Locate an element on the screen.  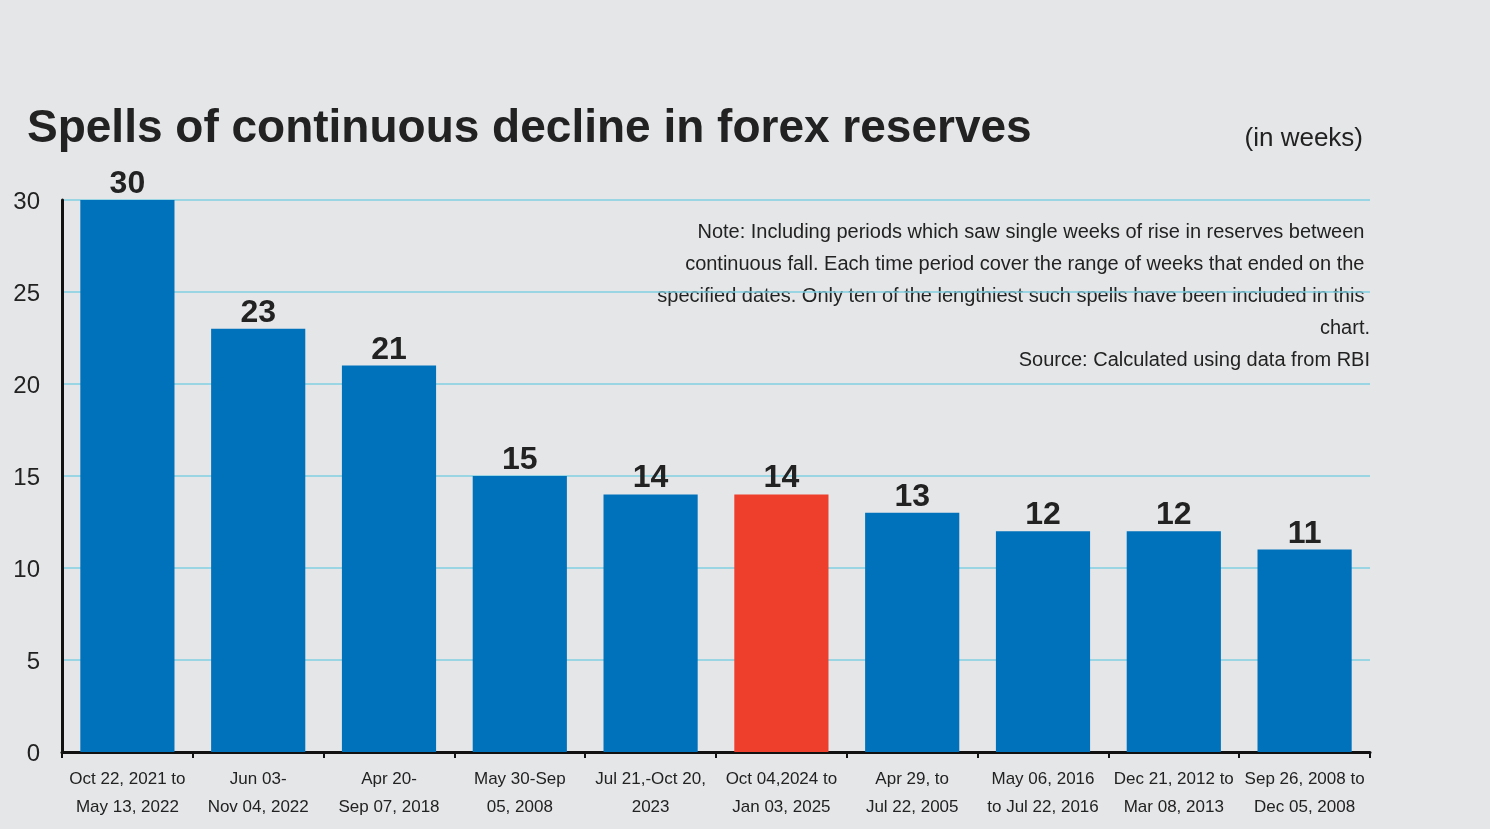
x-tick-label: Oct 22, 2021 to May 13, 2022 is located at coordinates (127, 792).